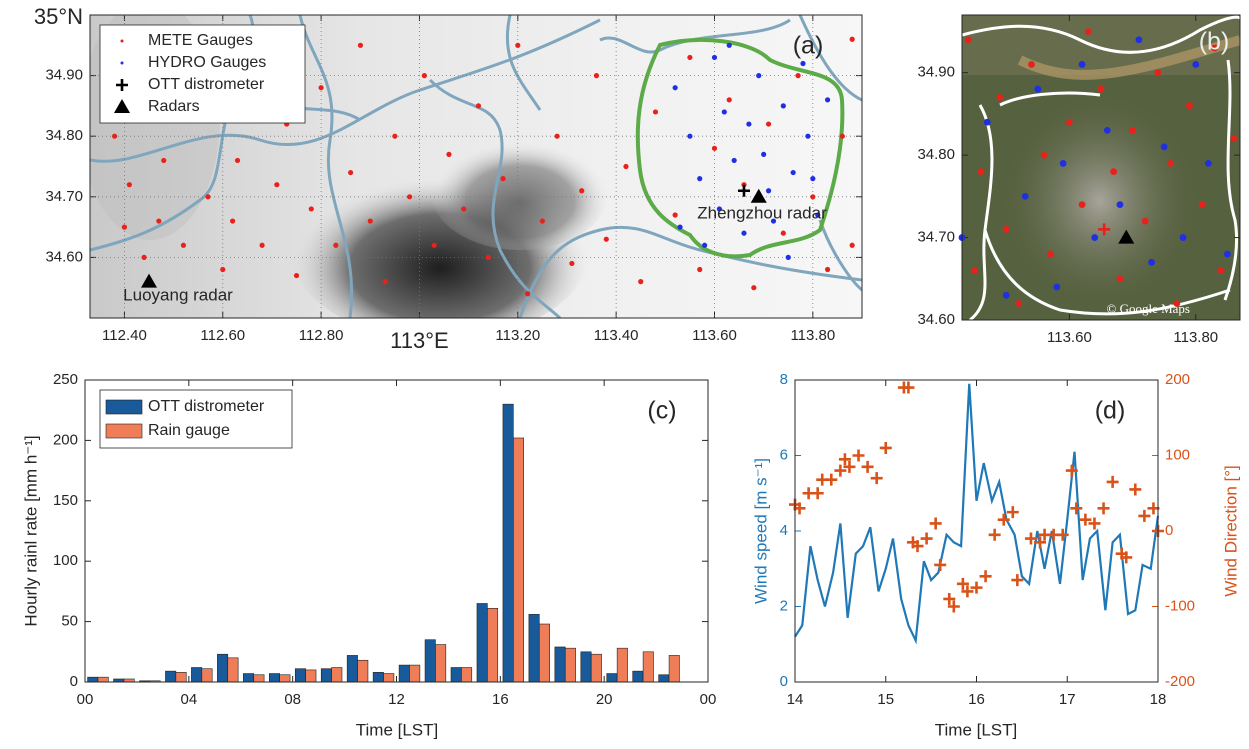 This screenshot has height=749, width=1249. Describe the element at coordinates (196, 419) in the screenshot. I see `legend-box` at that location.